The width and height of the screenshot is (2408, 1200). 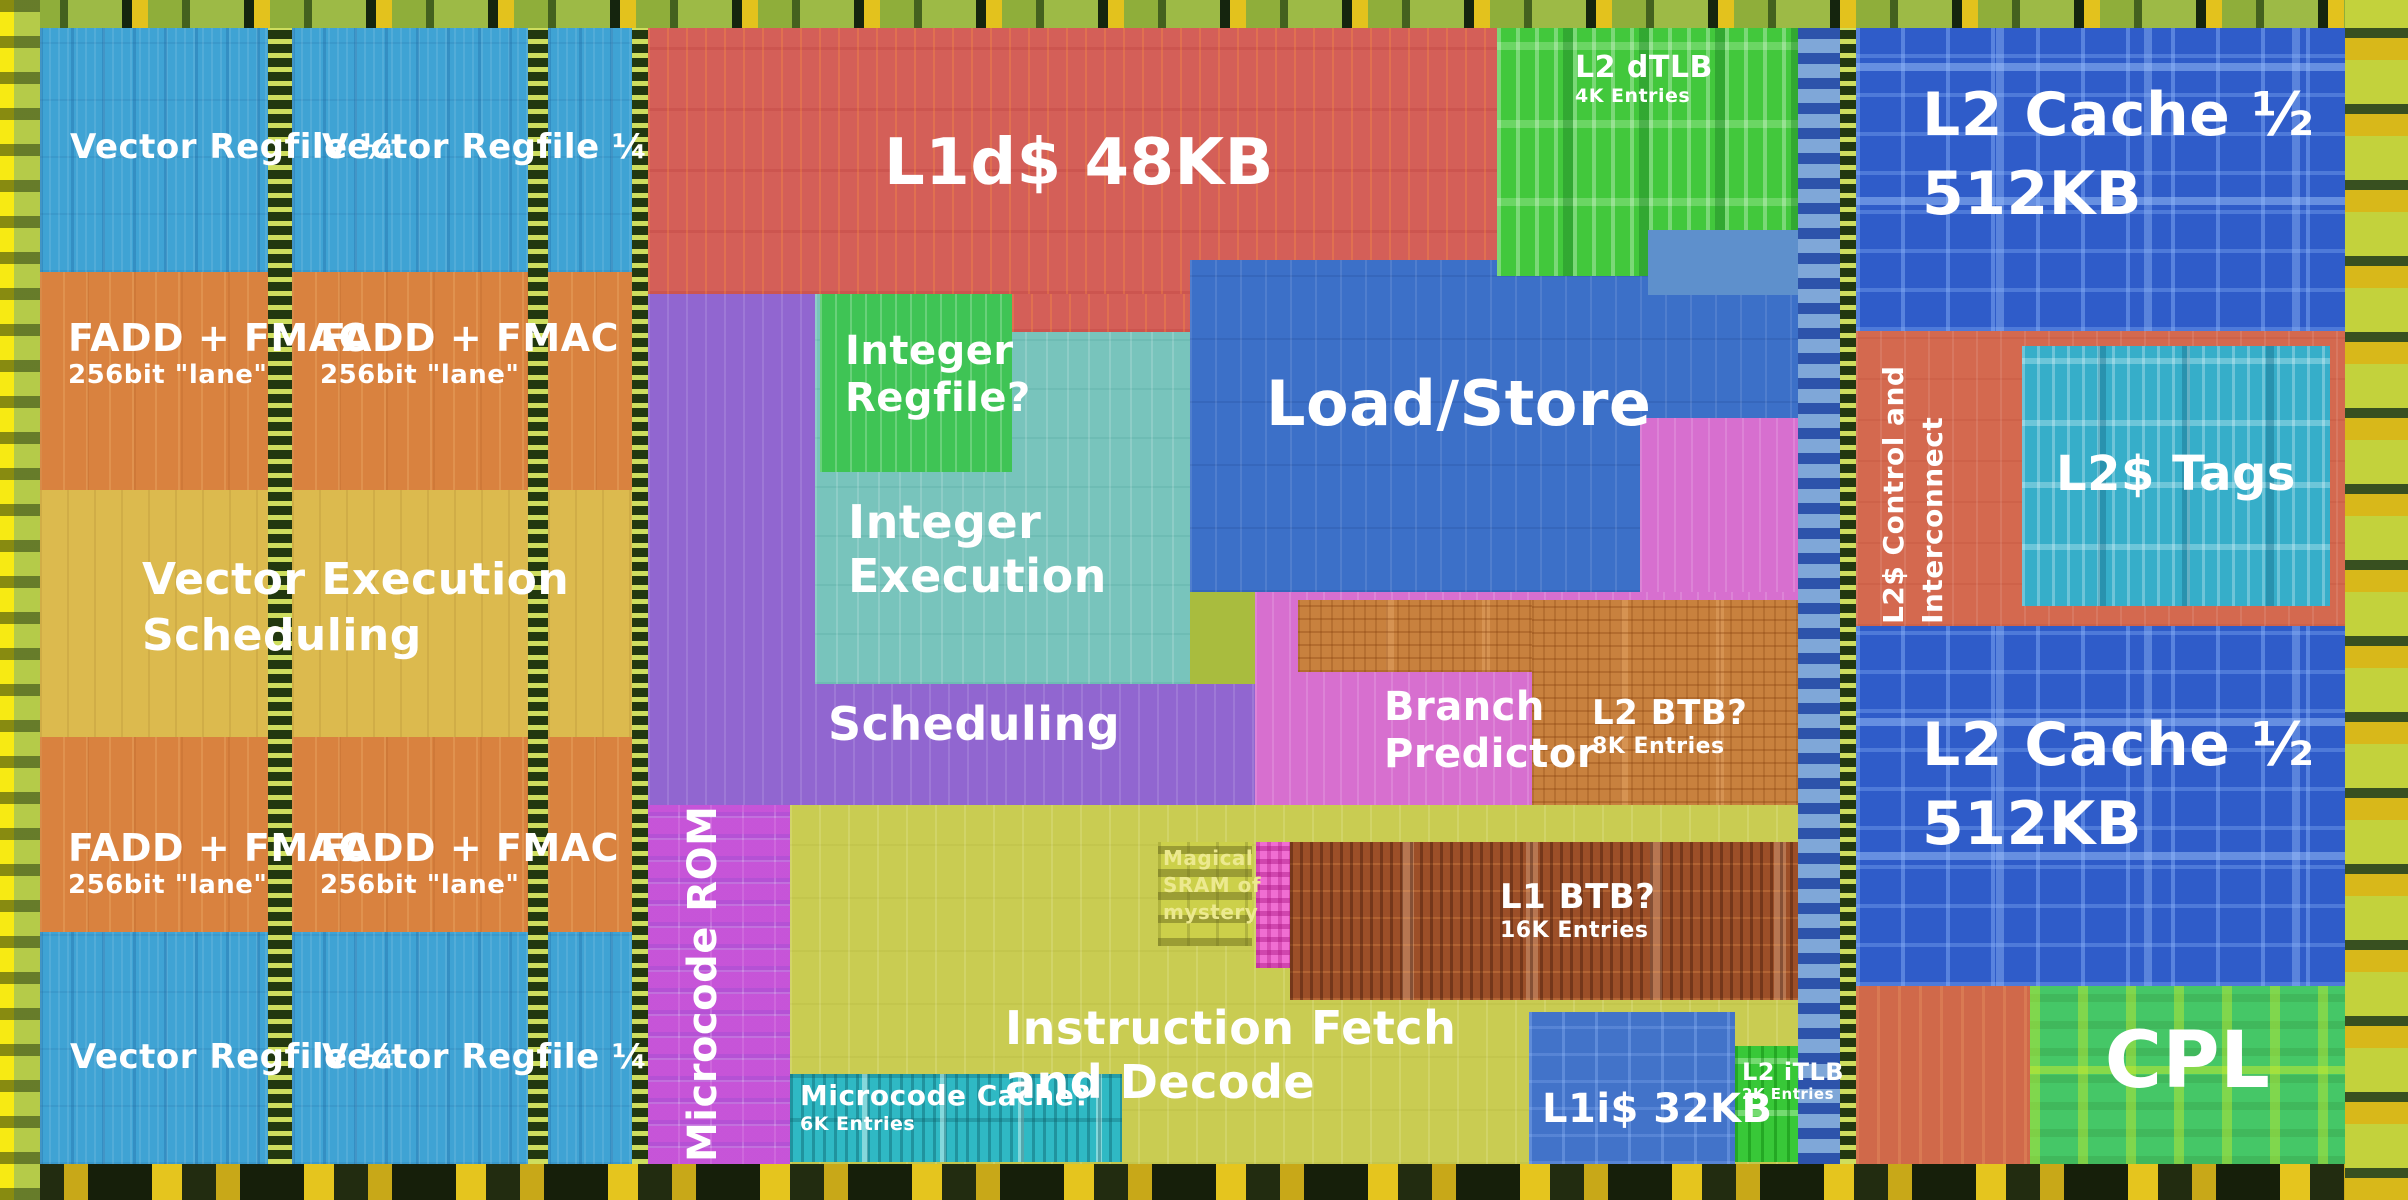 What do you see at coordinates (1893, 494) in the screenshot?
I see `l2-control-line1: L2$ Control and` at bounding box center [1893, 494].